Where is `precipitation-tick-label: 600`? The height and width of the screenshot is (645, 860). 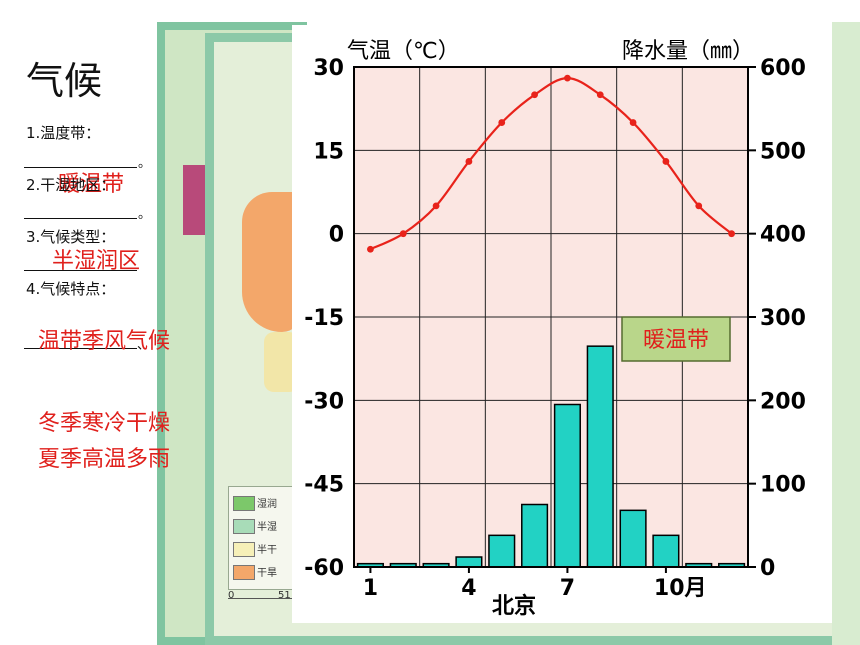
precipitation-tick-label: 600 is located at coordinates (783, 68).